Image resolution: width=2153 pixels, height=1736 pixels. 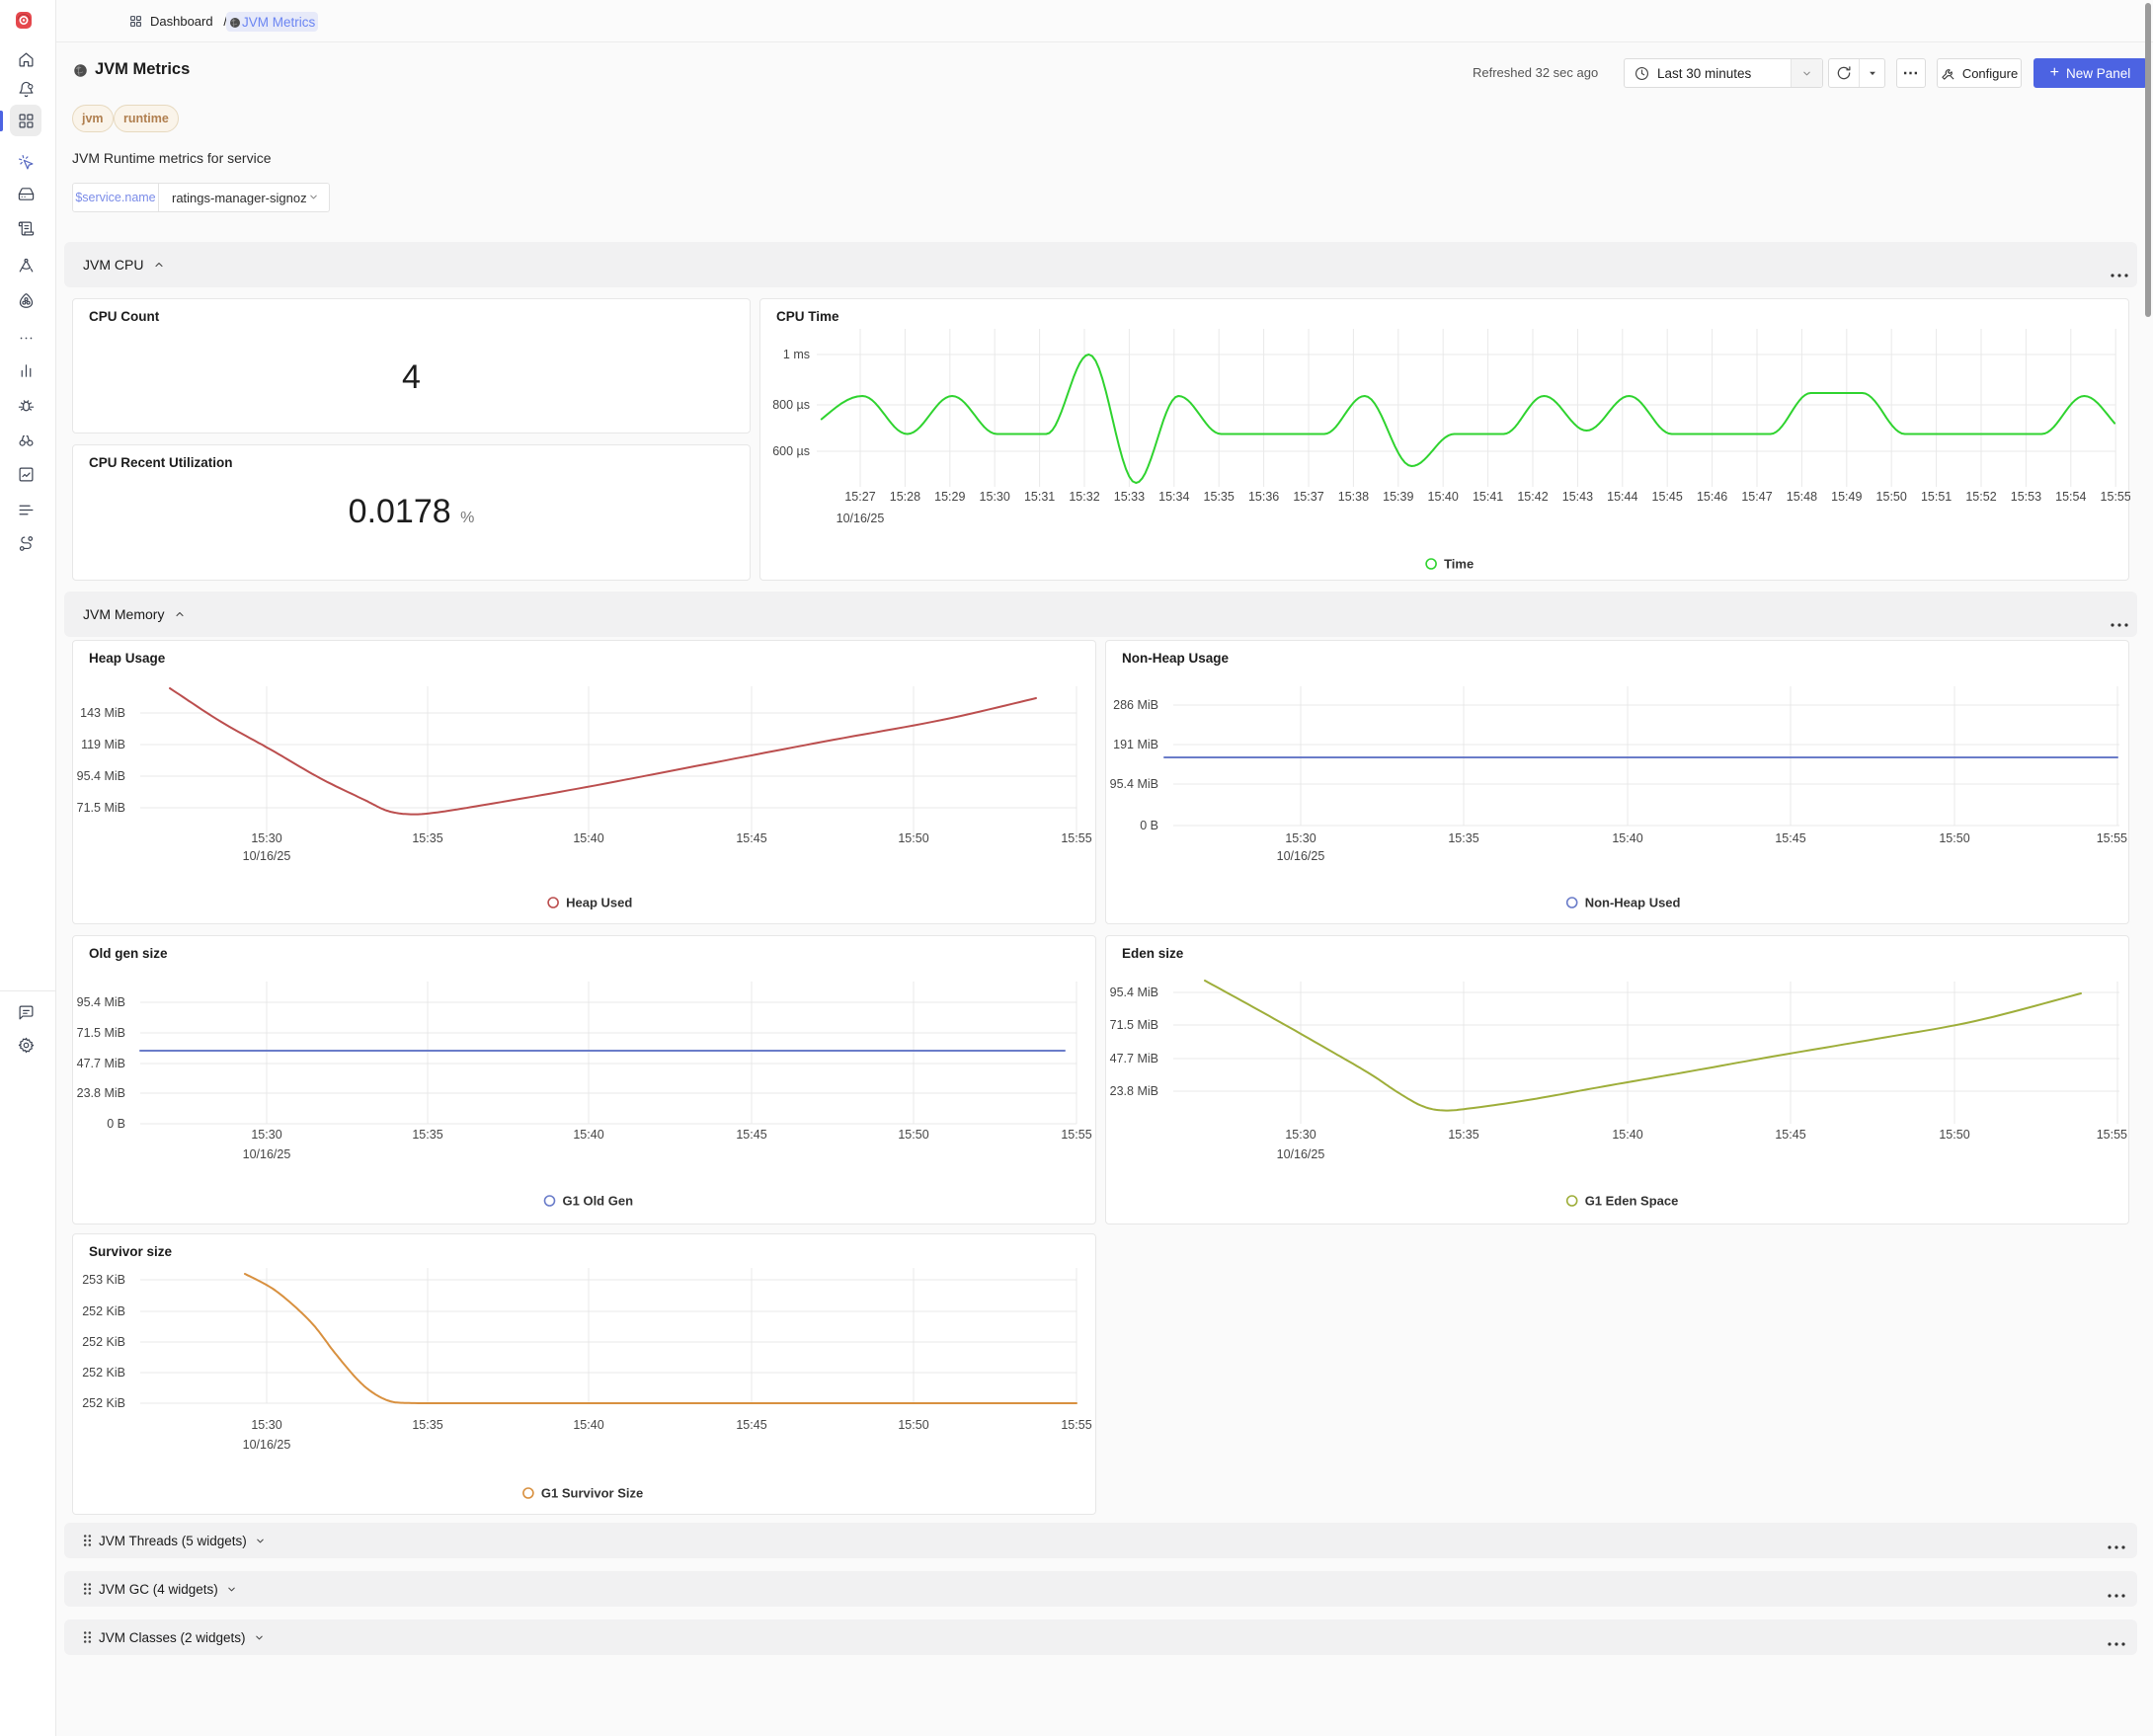 What do you see at coordinates (598, 1202) in the screenshot?
I see `svg-text: G1 Old Gen` at bounding box center [598, 1202].